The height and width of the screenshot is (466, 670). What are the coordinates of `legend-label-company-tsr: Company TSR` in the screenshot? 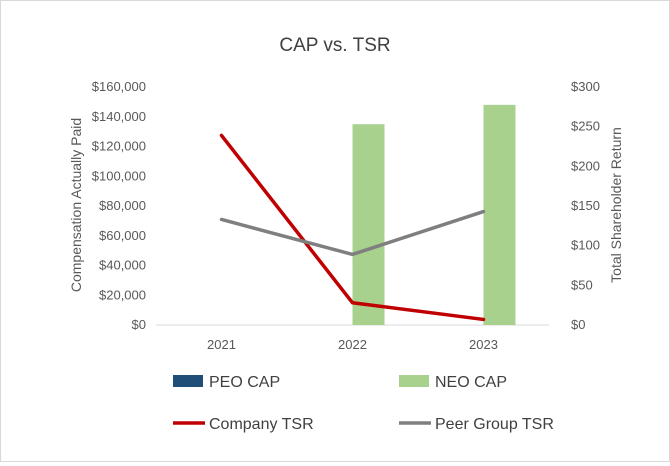 It's located at (261, 424).